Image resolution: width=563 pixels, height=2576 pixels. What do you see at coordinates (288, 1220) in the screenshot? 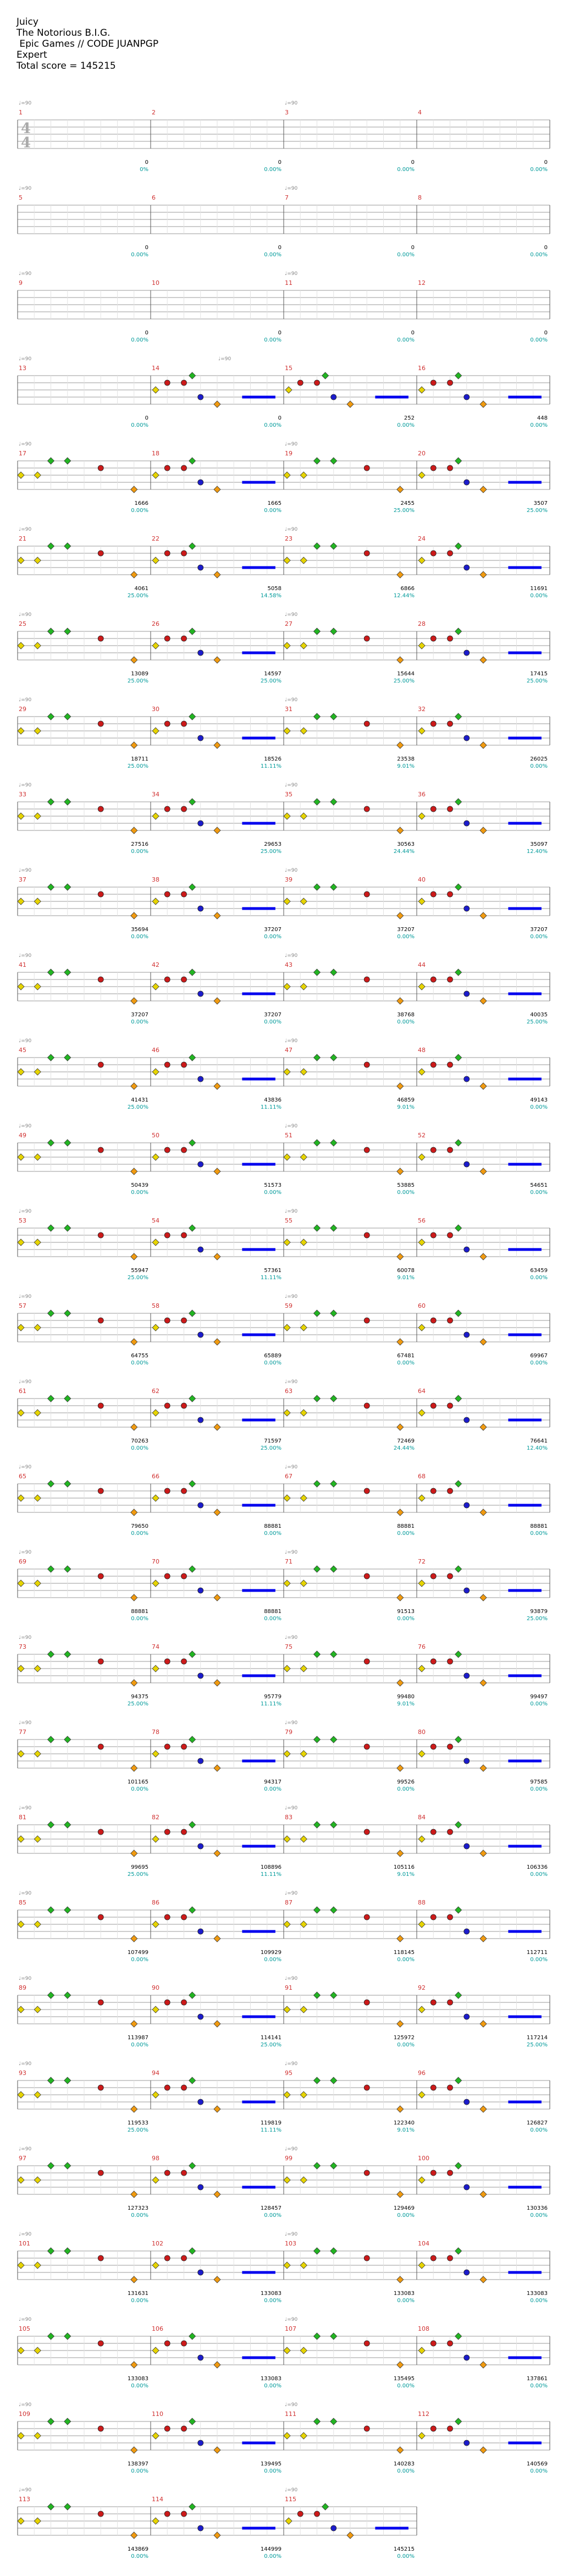
I see `measure-number: 55` at bounding box center [288, 1220].